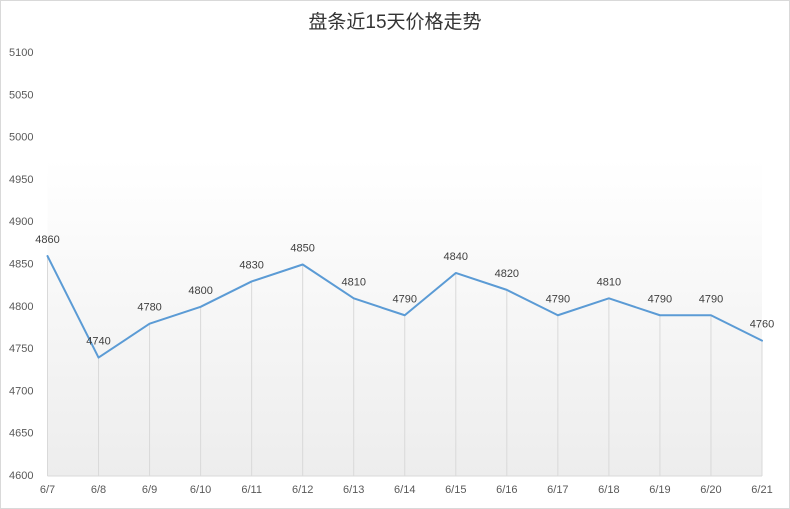 This screenshot has height=509, width=790. Describe the element at coordinates (659, 490) in the screenshot. I see `x-tick-label: 6/19` at that location.